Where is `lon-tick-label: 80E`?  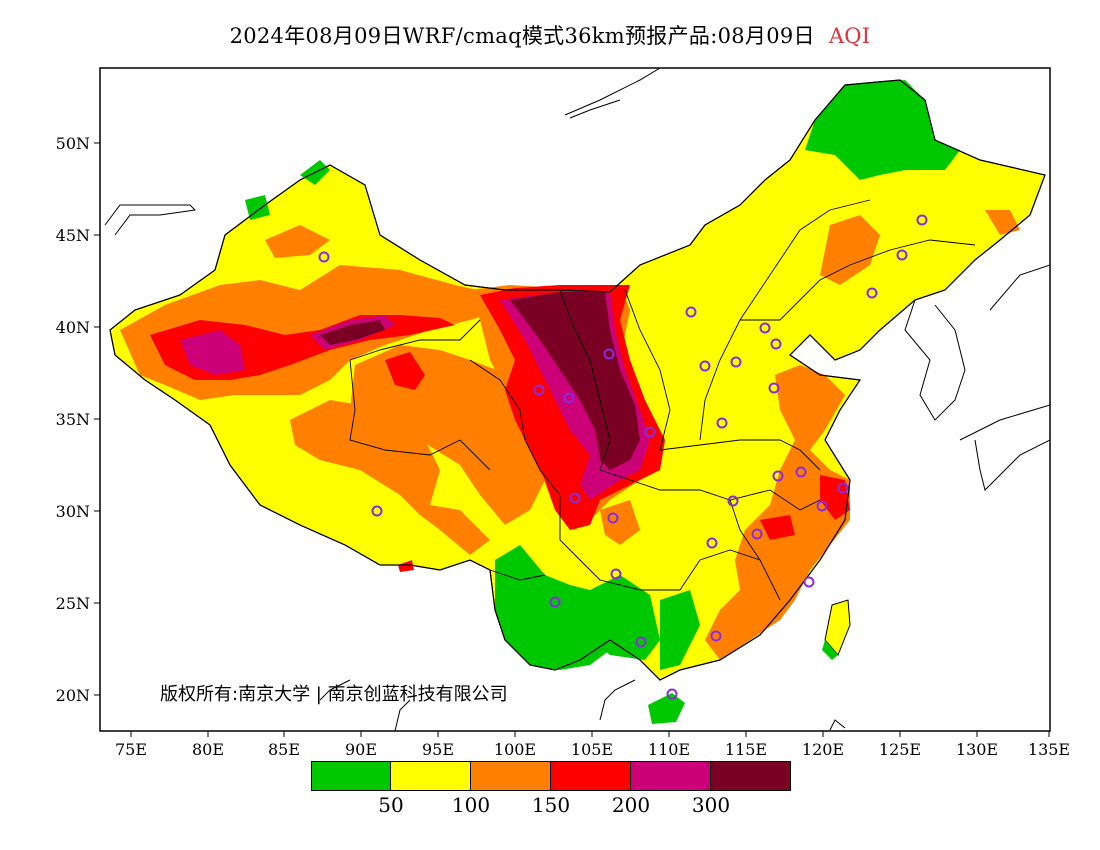
lon-tick-label: 80E is located at coordinates (208, 749).